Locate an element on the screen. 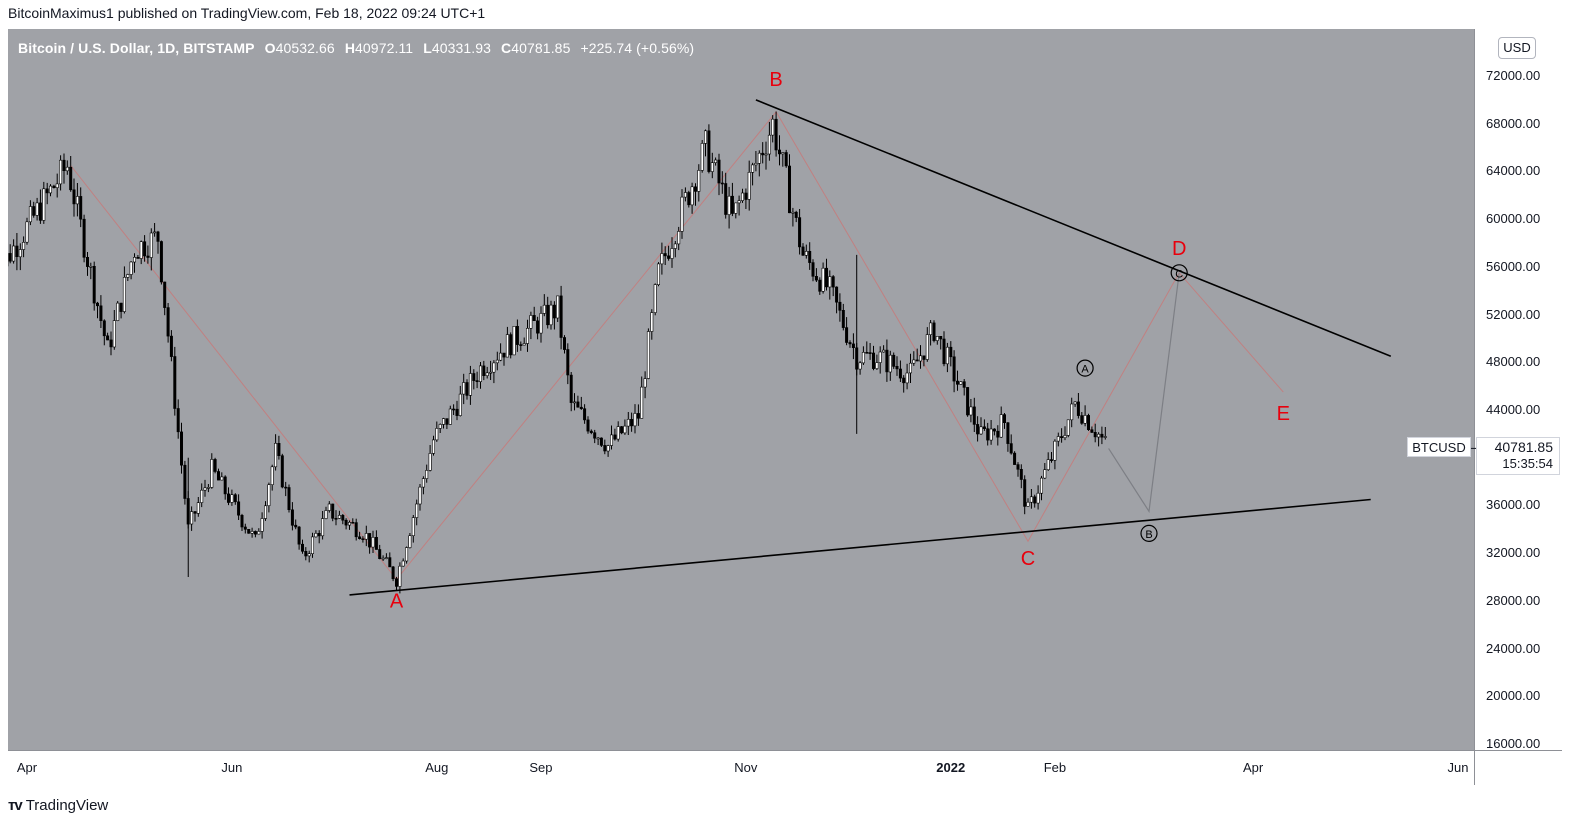  wave-label-d: D is located at coordinates (1179, 249).